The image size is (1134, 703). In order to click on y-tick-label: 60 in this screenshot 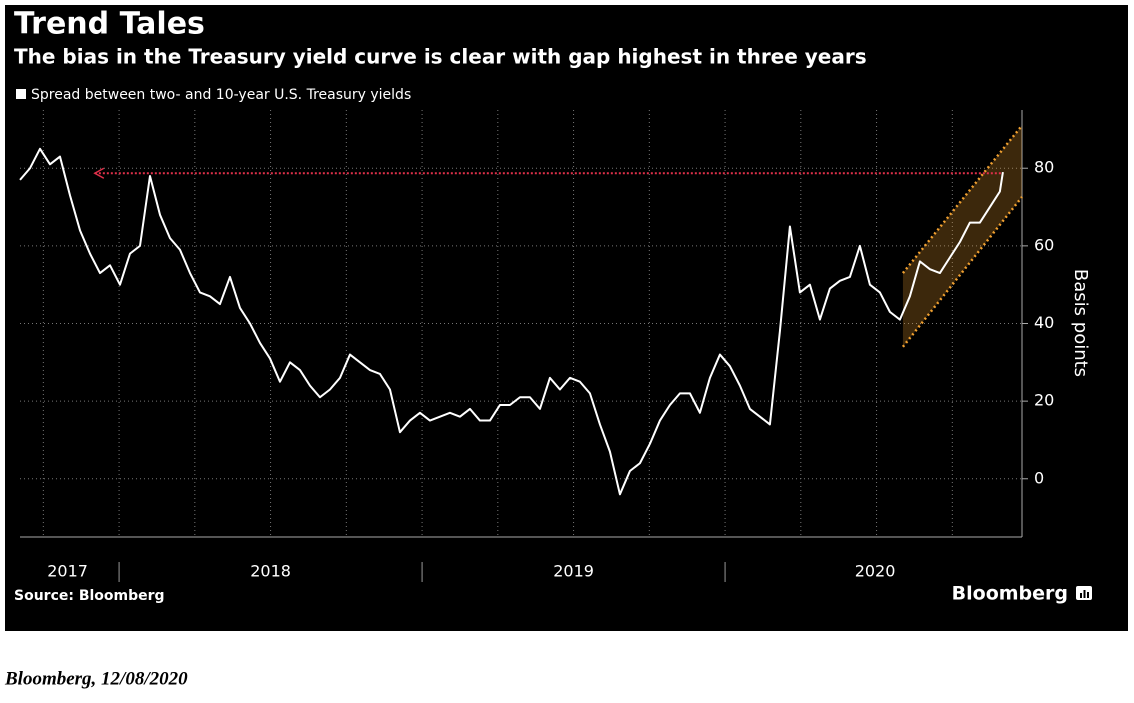, I will do `click(1044, 244)`.